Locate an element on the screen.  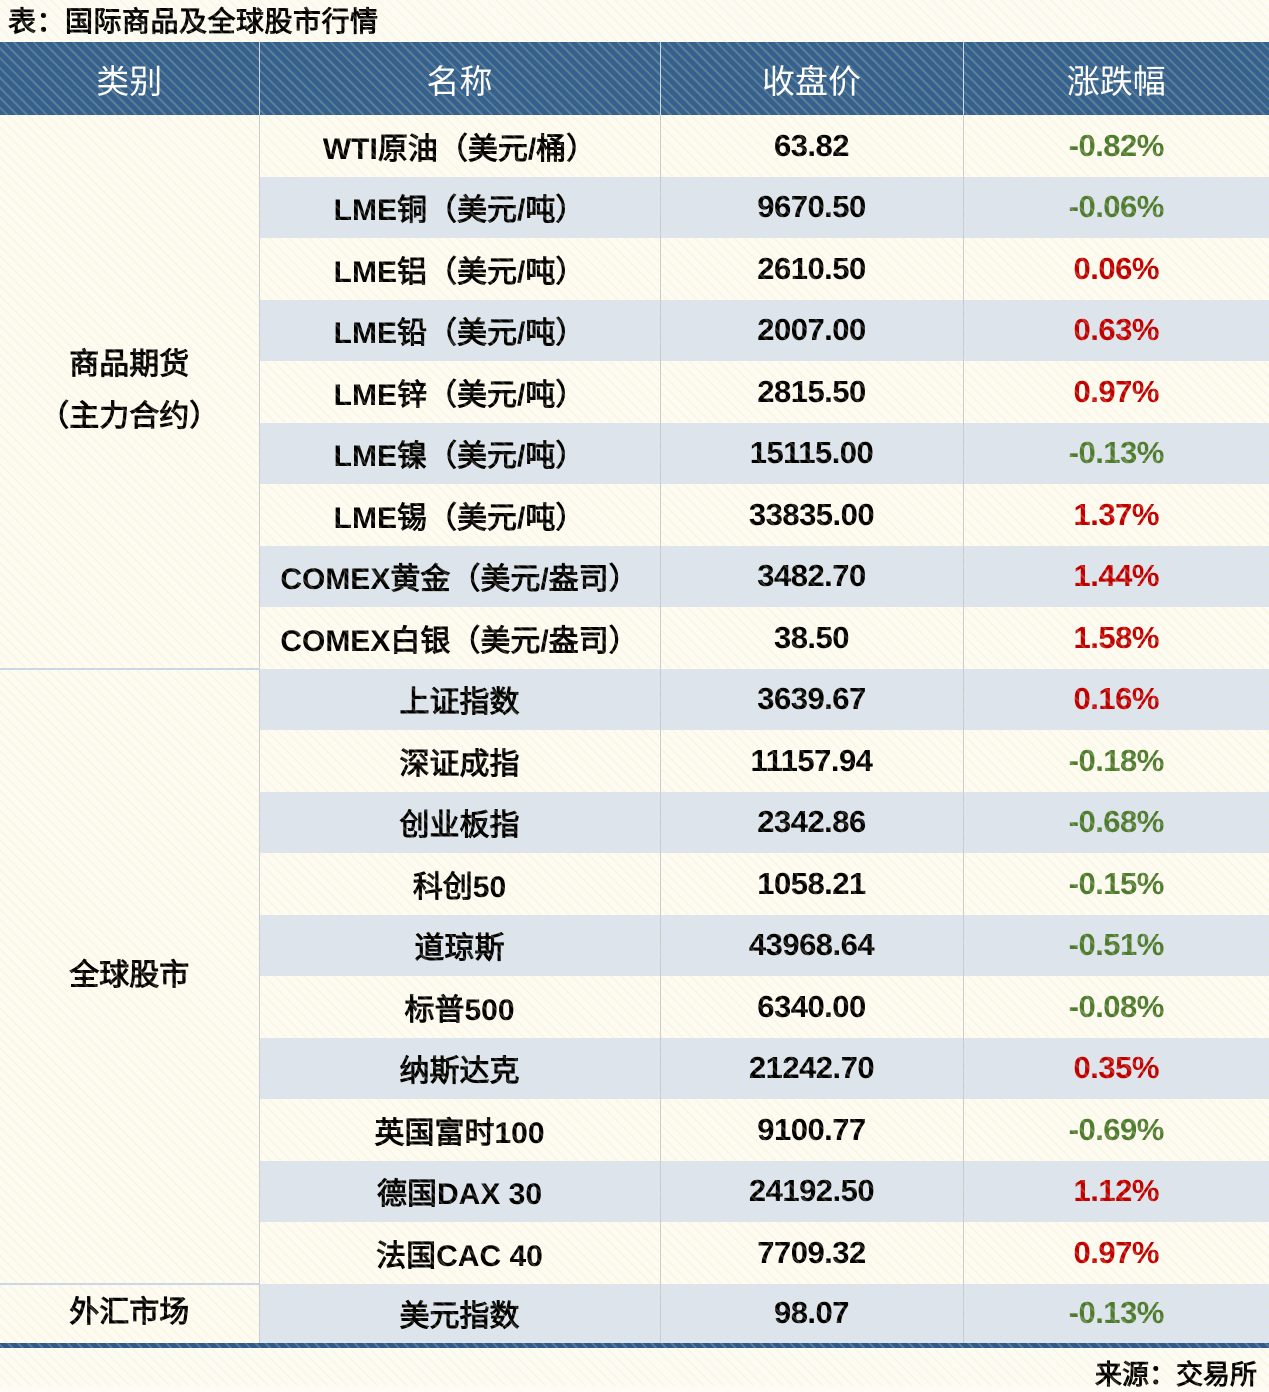
close-price: 1058.21 is located at coordinates (811, 884).